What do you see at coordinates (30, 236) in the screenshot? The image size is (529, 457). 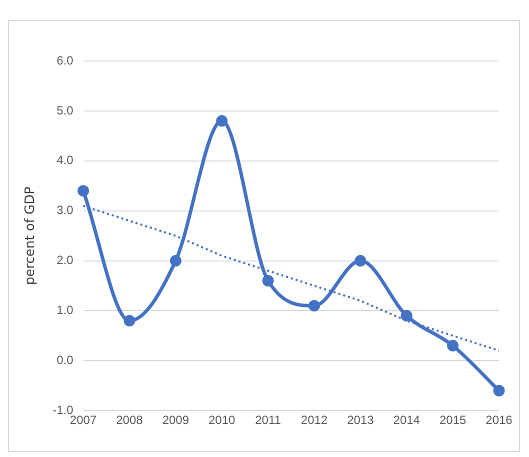 I see `y-axis-title: percent of GDP` at bounding box center [30, 236].